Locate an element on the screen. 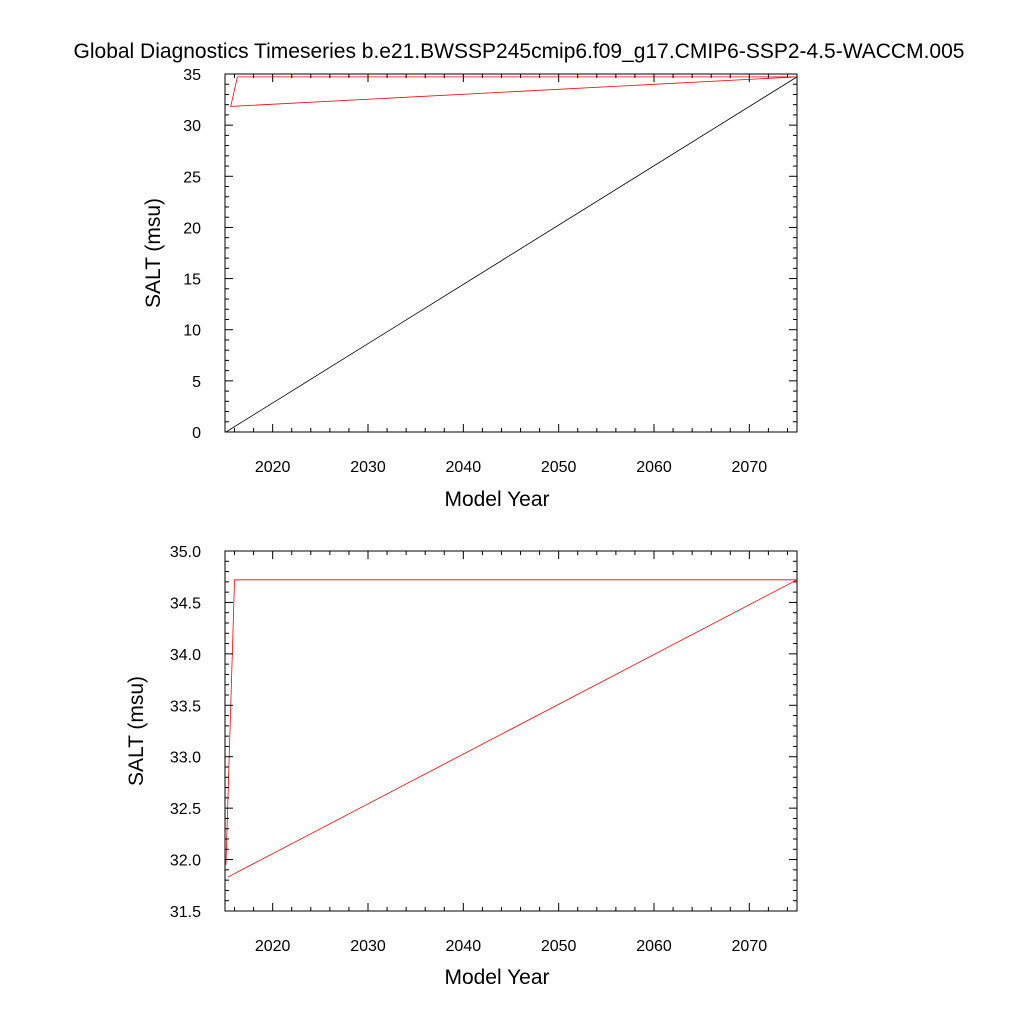 The height and width of the screenshot is (1024, 1024). y-tick-label: 10 is located at coordinates (192, 331).